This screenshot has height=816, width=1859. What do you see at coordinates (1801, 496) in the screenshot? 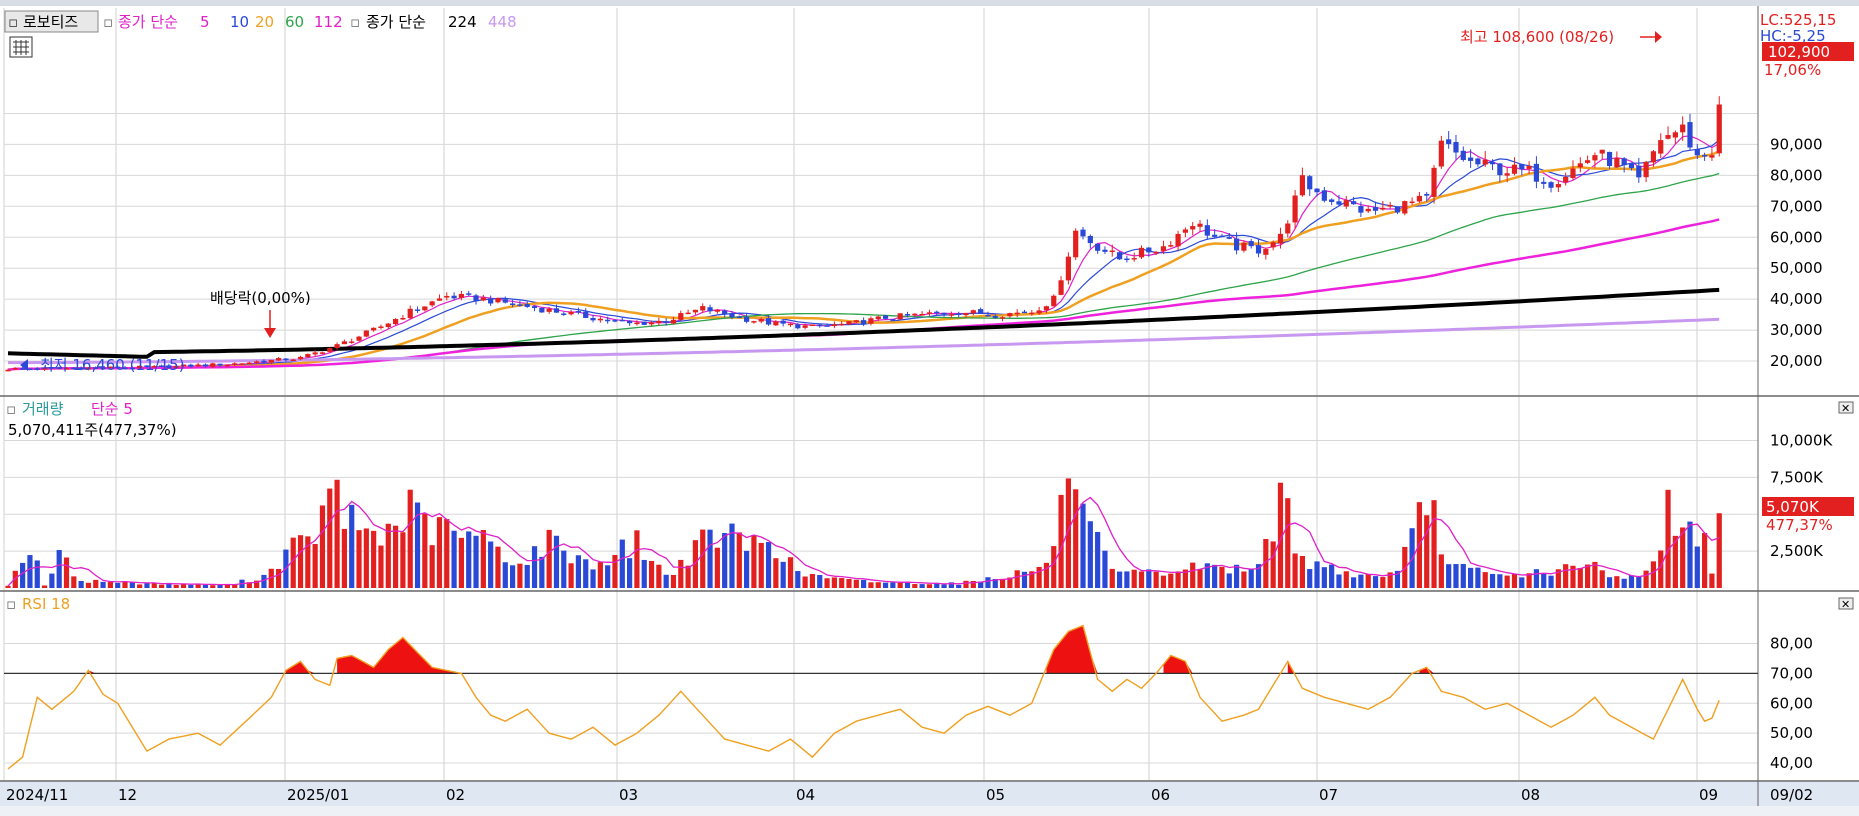
I see `volume-axis-ticks: 2,500K 7,500K 10,000K` at bounding box center [1801, 496].